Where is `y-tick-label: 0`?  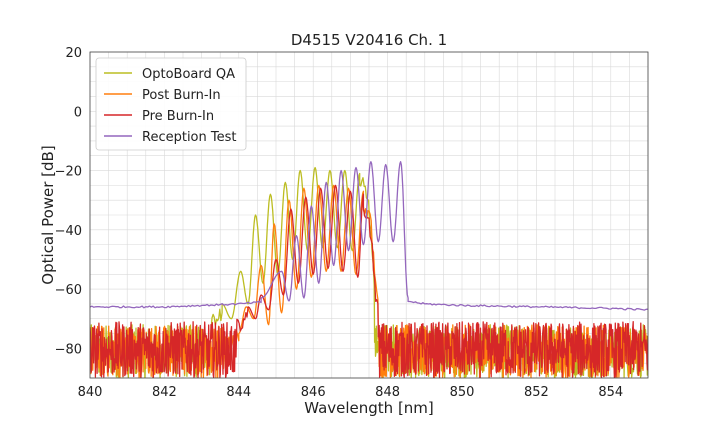
y-tick-label: 0 is located at coordinates (78, 112).